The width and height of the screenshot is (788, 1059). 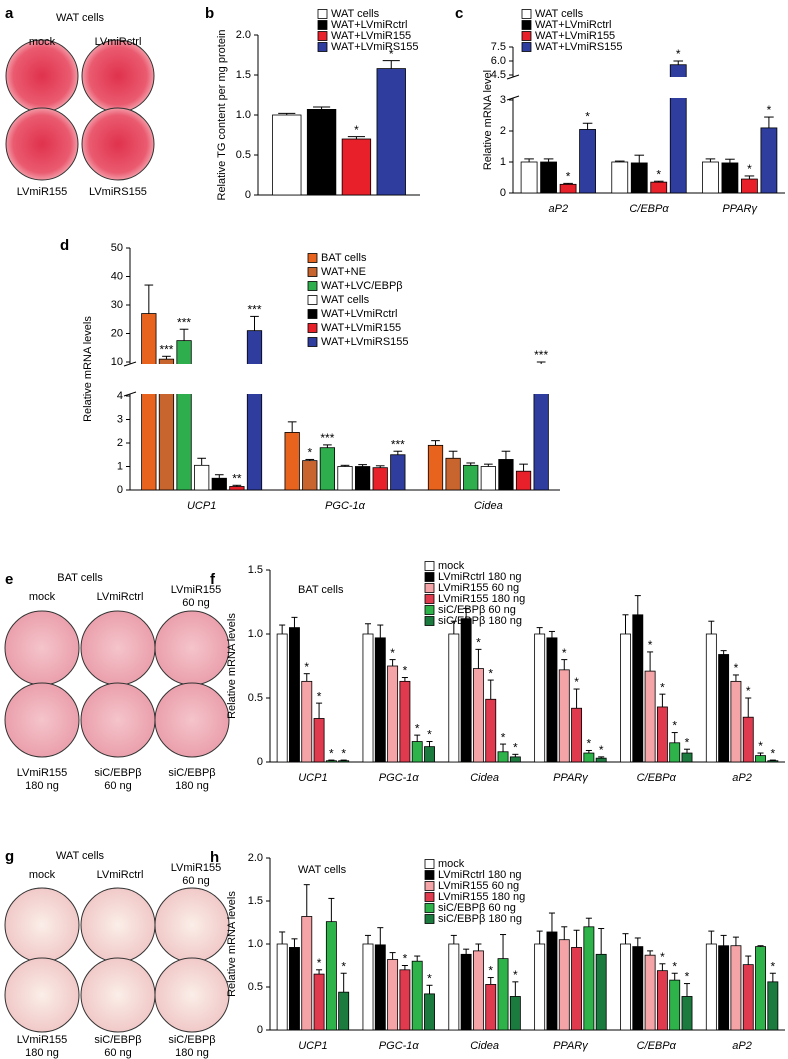 What do you see at coordinates (232, 944) in the screenshot?
I see `y-axis-label: Relative mRNA levels` at bounding box center [232, 944].